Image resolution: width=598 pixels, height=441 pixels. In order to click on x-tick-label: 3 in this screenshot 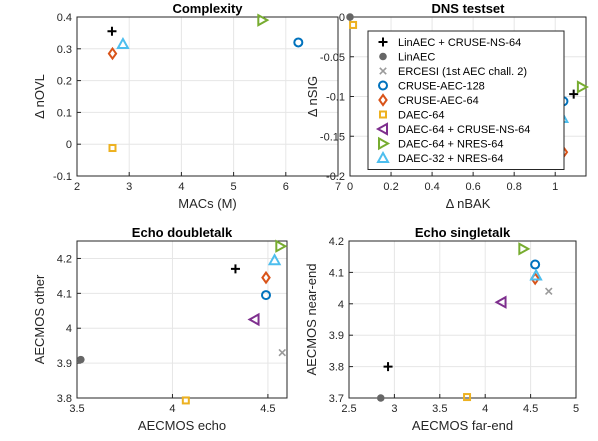, I will do `click(394, 409)`.